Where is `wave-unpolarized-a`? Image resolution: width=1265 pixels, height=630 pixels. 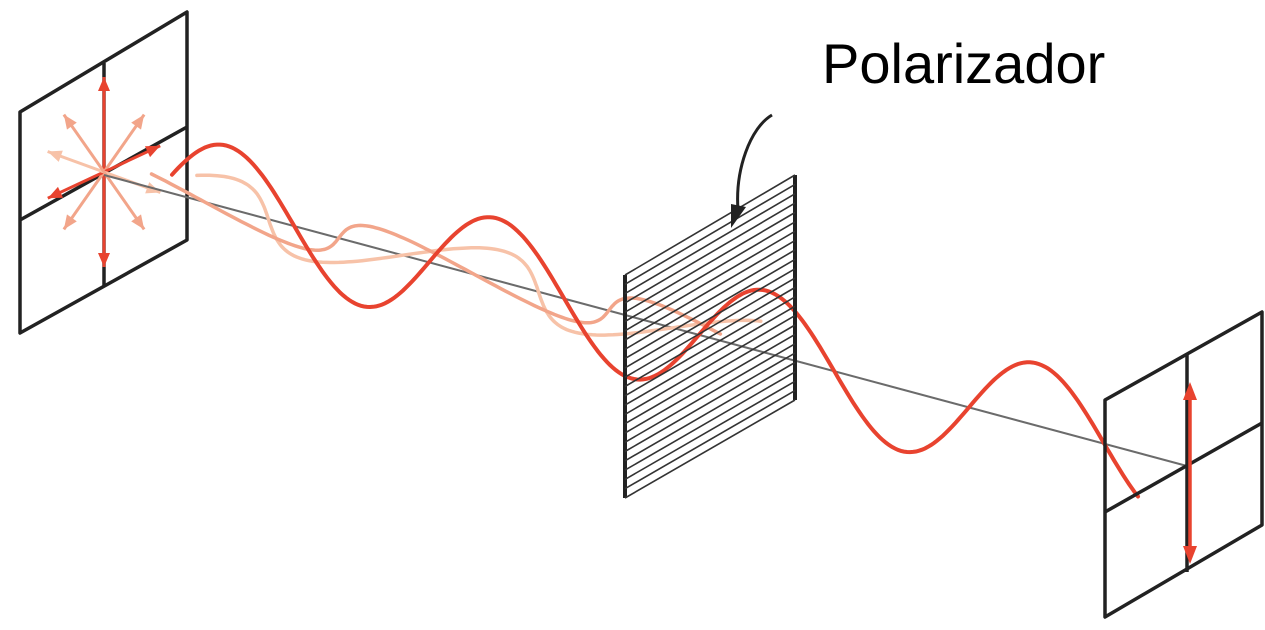
wave-unpolarized-a is located at coordinates (479, 255).